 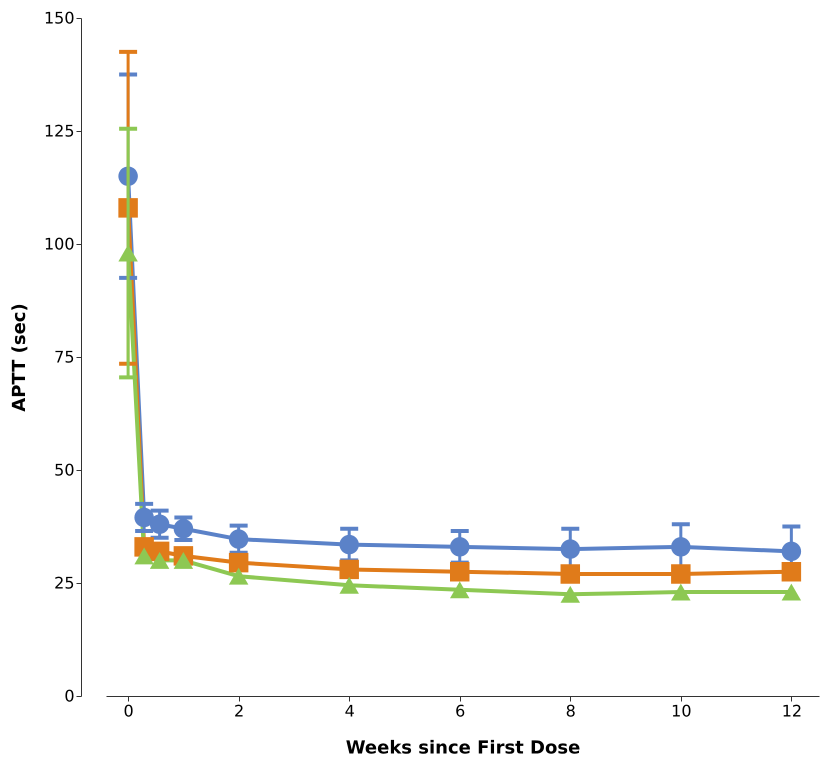 What do you see at coordinates (19, 357) in the screenshot?
I see `y-axis-title: APTT (sec)` at bounding box center [19, 357].